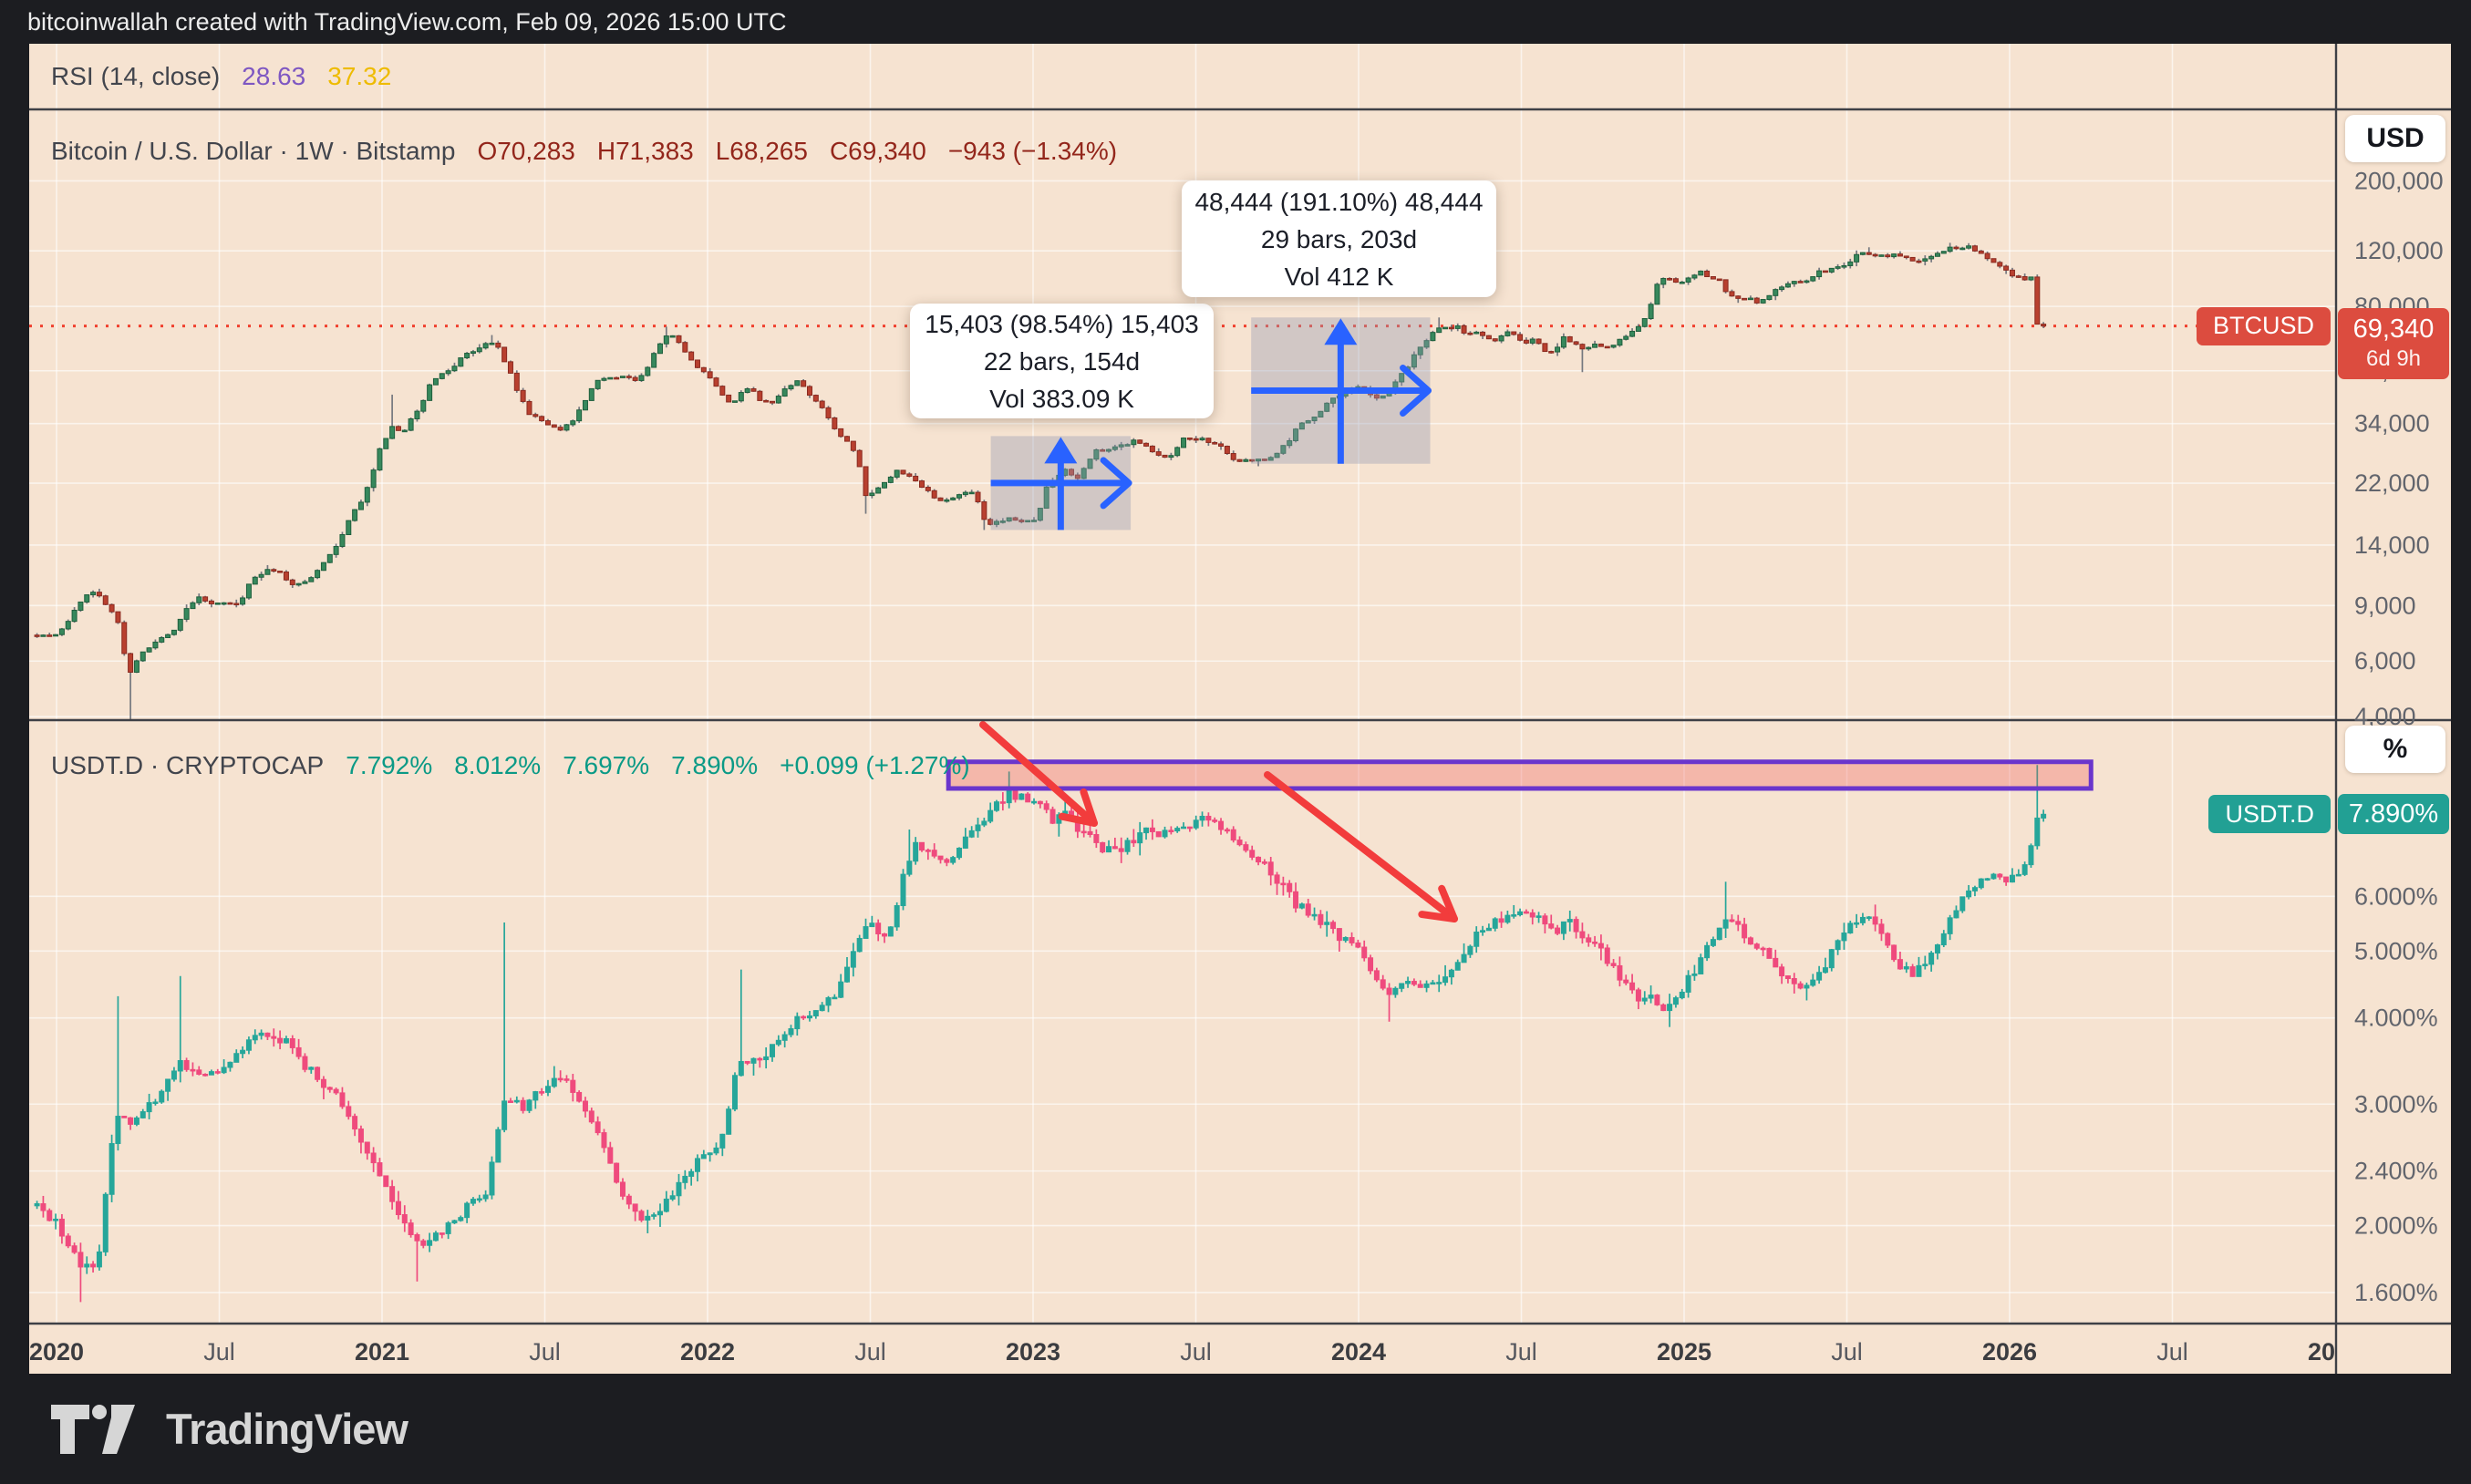 This screenshot has width=2471, height=1484. What do you see at coordinates (1033, 151) in the screenshot?
I see `btc-change-value: −943 (−1.34%)` at bounding box center [1033, 151].